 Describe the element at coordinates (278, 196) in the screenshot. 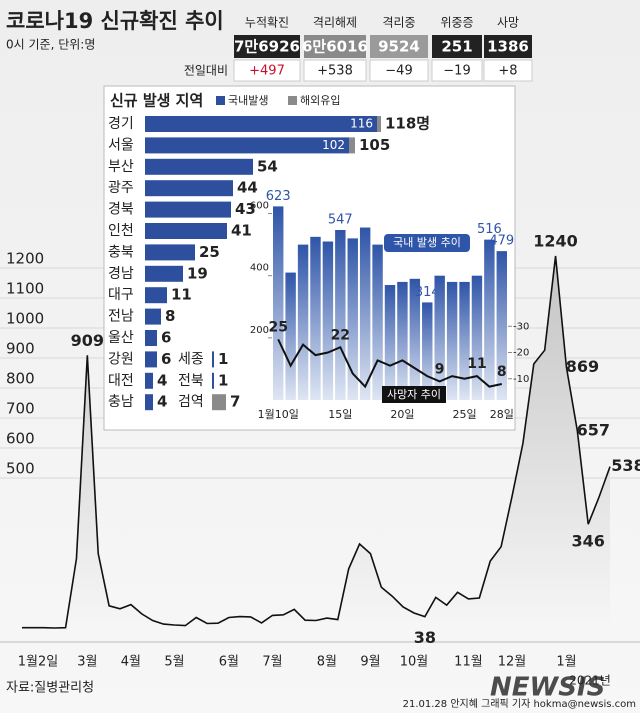

I see `bar-value-label: 623` at that location.